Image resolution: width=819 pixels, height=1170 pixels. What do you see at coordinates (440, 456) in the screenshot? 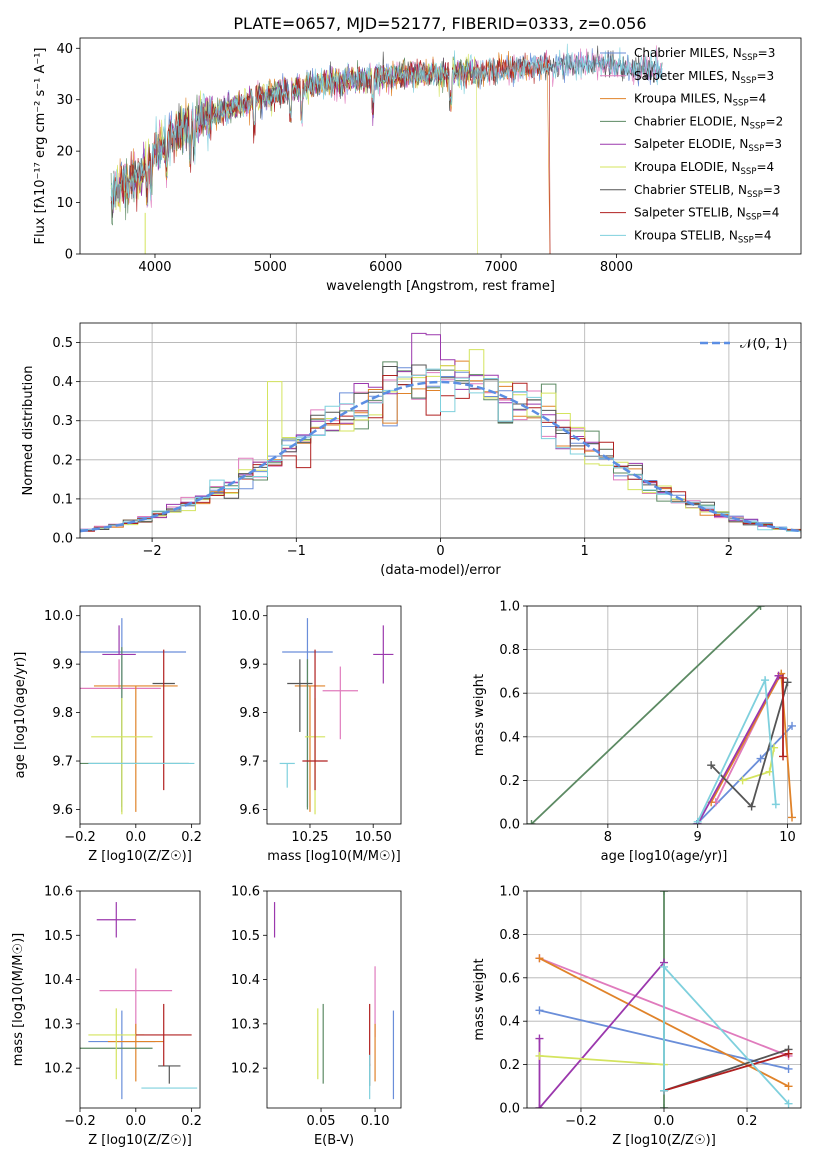
I see `normal-curve` at bounding box center [440, 456].